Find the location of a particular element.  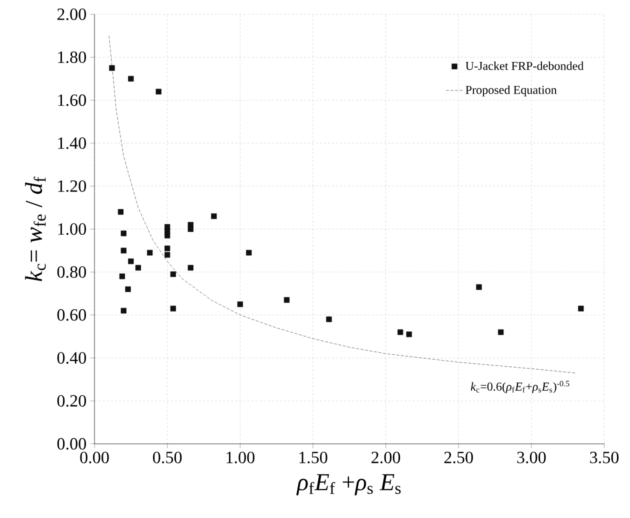

x-tick-label: 3.00 is located at coordinates (531, 458).